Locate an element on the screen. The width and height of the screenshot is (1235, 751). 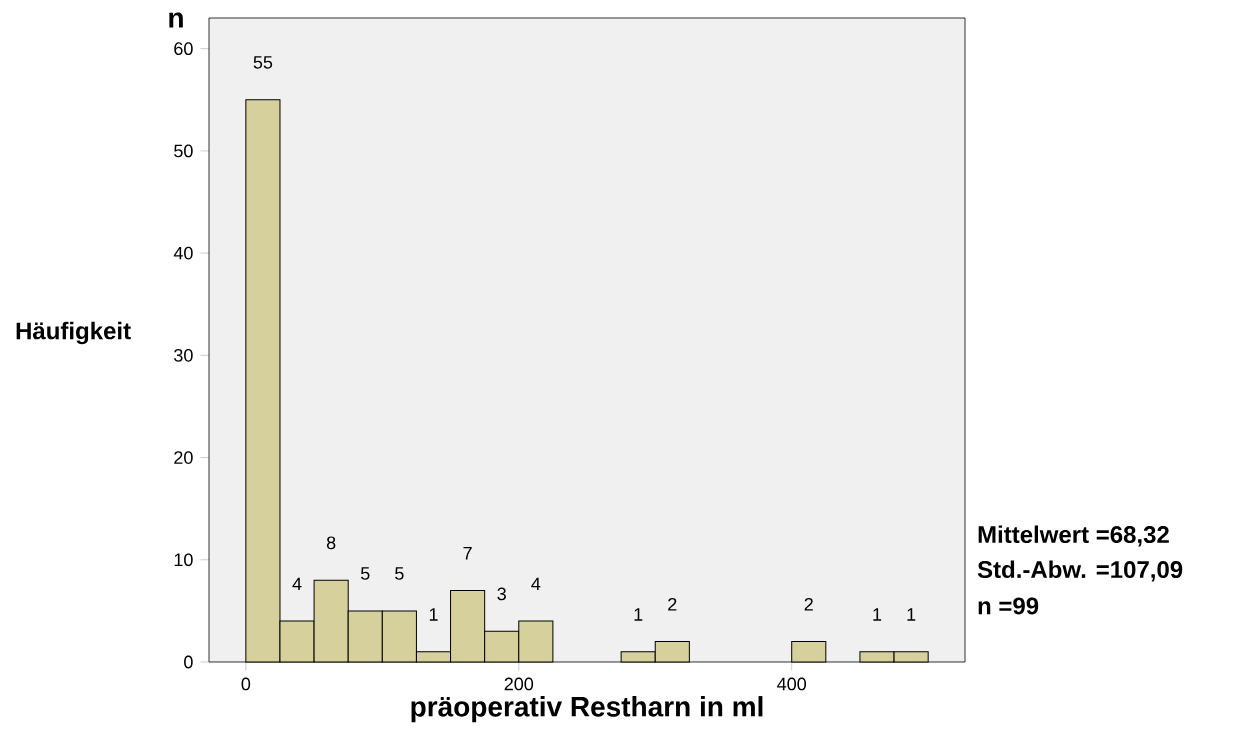
x-tick-label: 400 is located at coordinates (792, 684).